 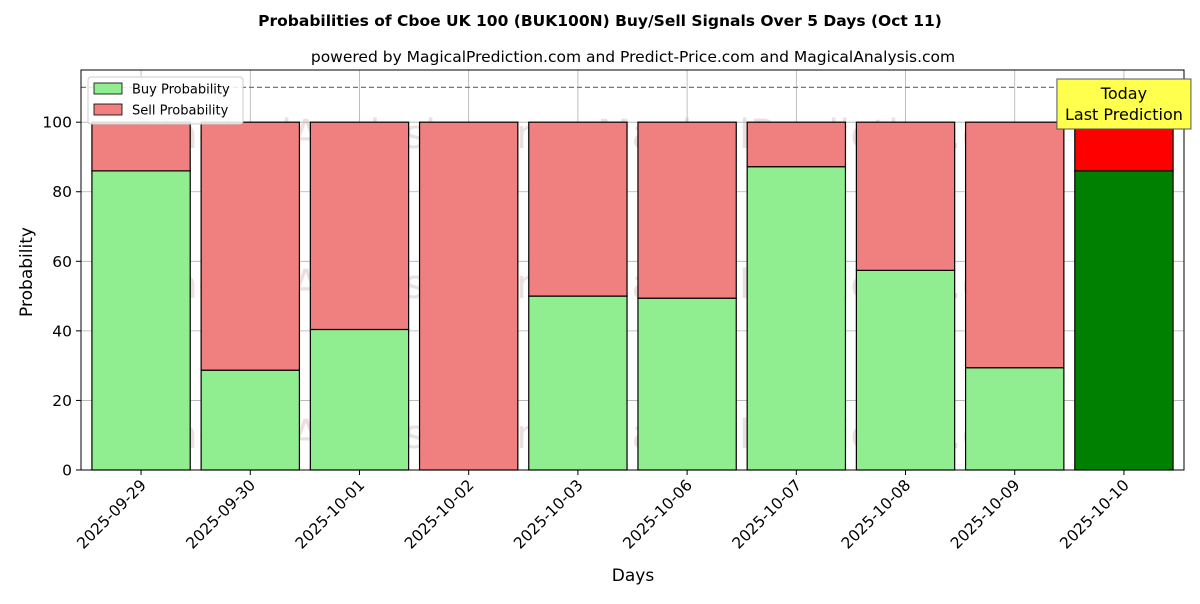 I want to click on y-axis-label: Probability, so click(x=27, y=272).